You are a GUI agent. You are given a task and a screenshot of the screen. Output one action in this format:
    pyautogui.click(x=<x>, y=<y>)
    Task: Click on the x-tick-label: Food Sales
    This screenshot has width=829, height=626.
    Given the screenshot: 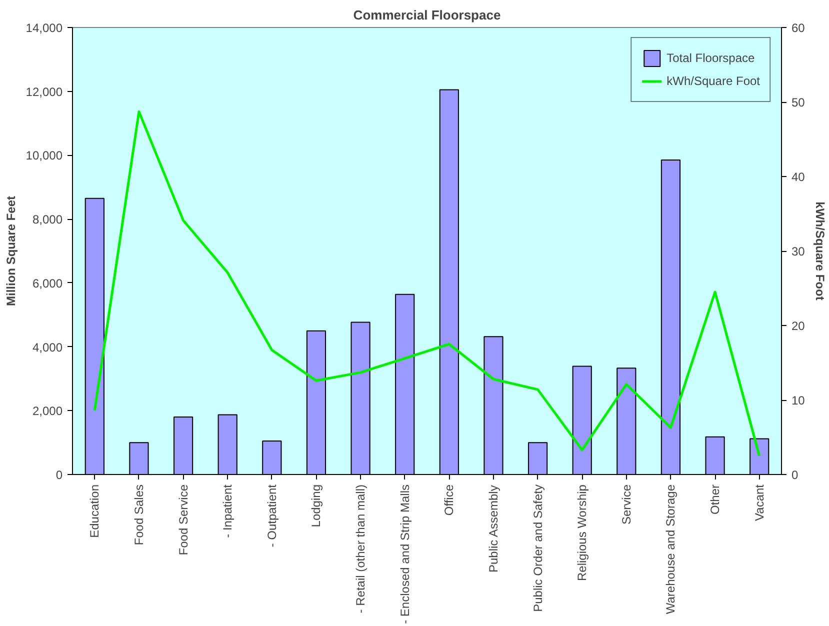 What is the action you would take?
    pyautogui.click(x=139, y=515)
    